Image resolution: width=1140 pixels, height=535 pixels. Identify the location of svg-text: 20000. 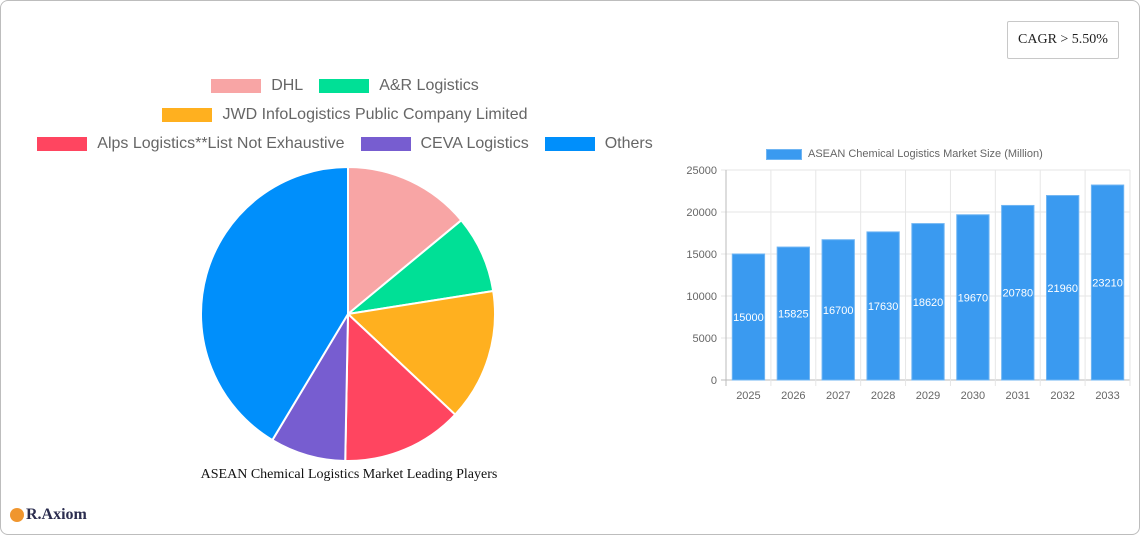
(701, 213).